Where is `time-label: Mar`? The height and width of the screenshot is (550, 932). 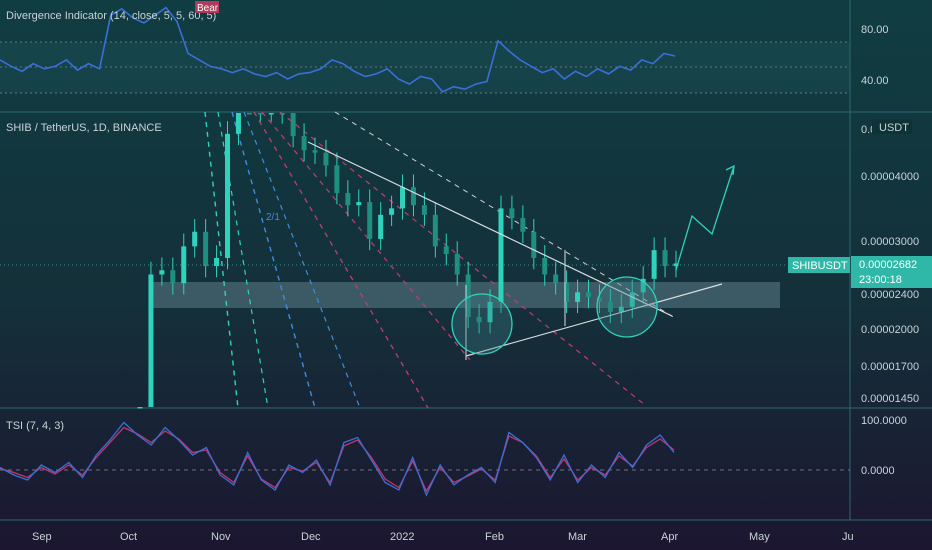 time-label: Mar is located at coordinates (577, 537).